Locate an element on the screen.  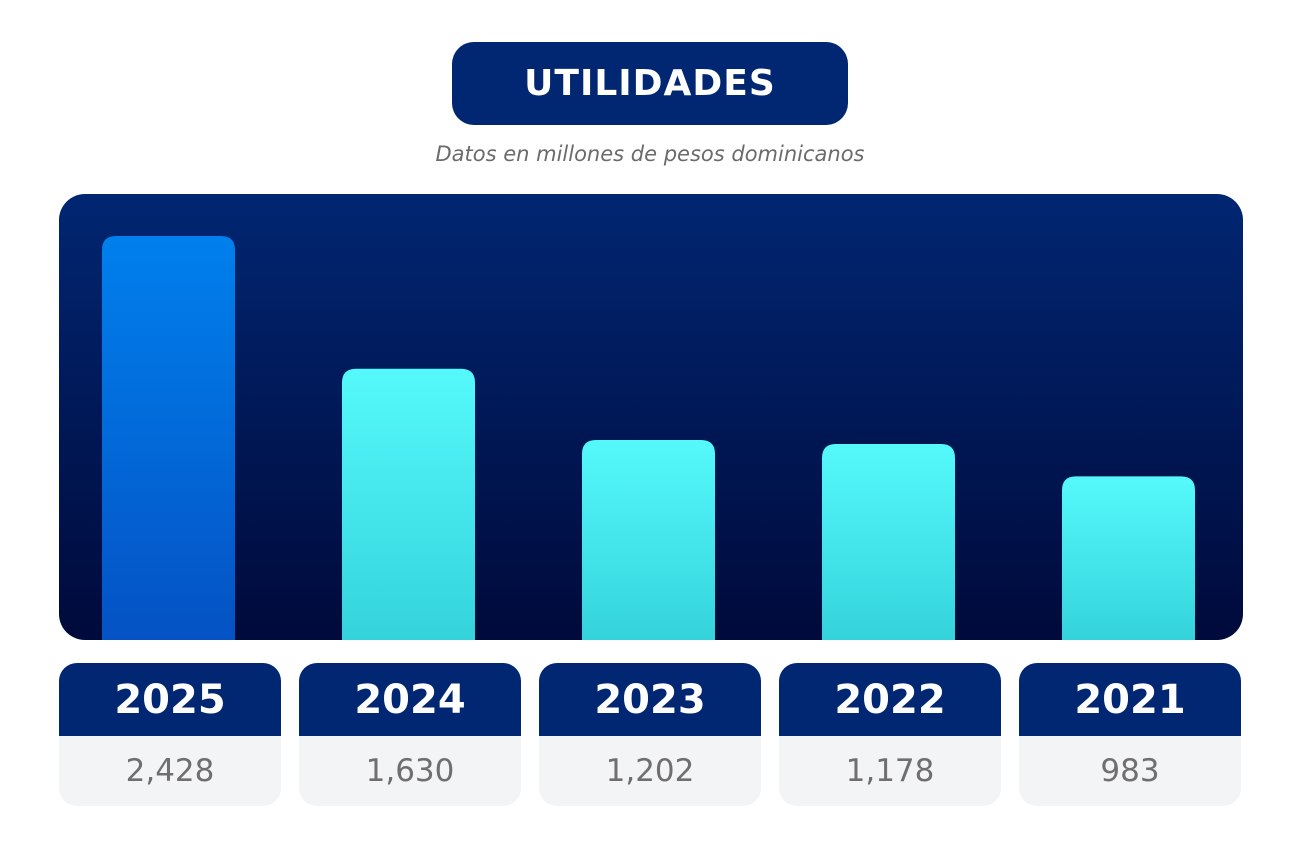
year-card-2025: 2025 2,428 is located at coordinates (170, 734).